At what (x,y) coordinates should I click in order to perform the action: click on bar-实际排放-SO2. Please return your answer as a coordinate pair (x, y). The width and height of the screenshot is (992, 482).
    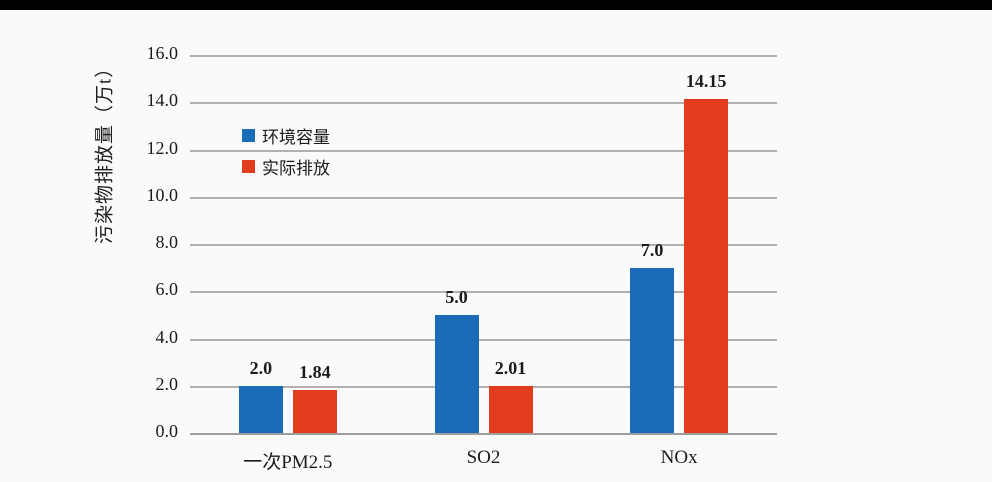
    Looking at the image, I should click on (510, 409).